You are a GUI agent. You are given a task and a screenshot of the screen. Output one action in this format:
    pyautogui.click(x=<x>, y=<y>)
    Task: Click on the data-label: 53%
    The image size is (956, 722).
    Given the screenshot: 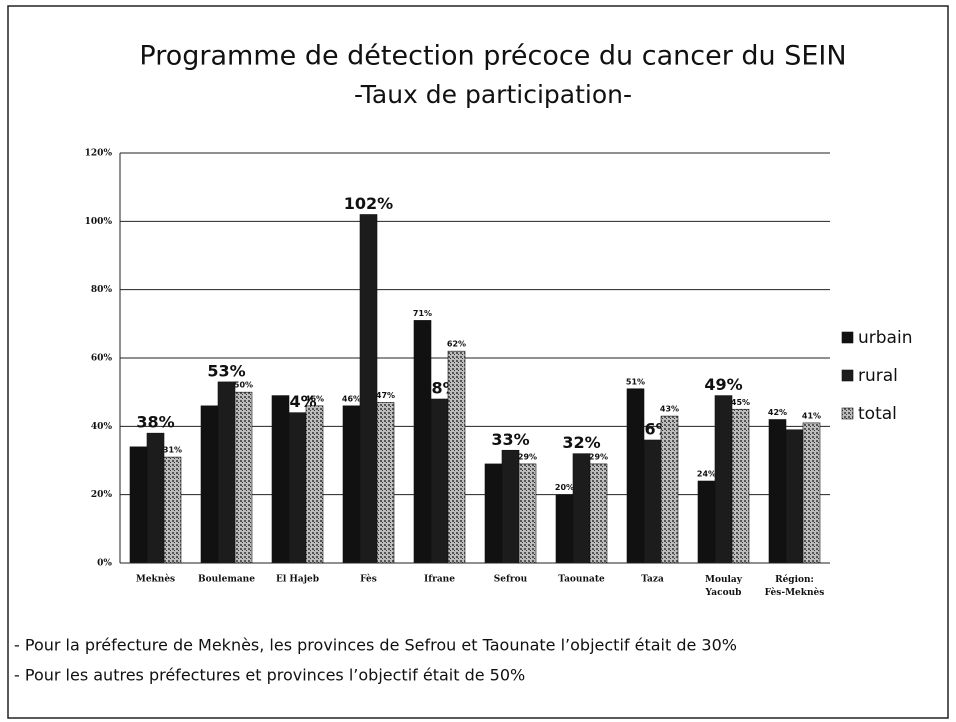 What is the action you would take?
    pyautogui.click(x=226, y=370)
    